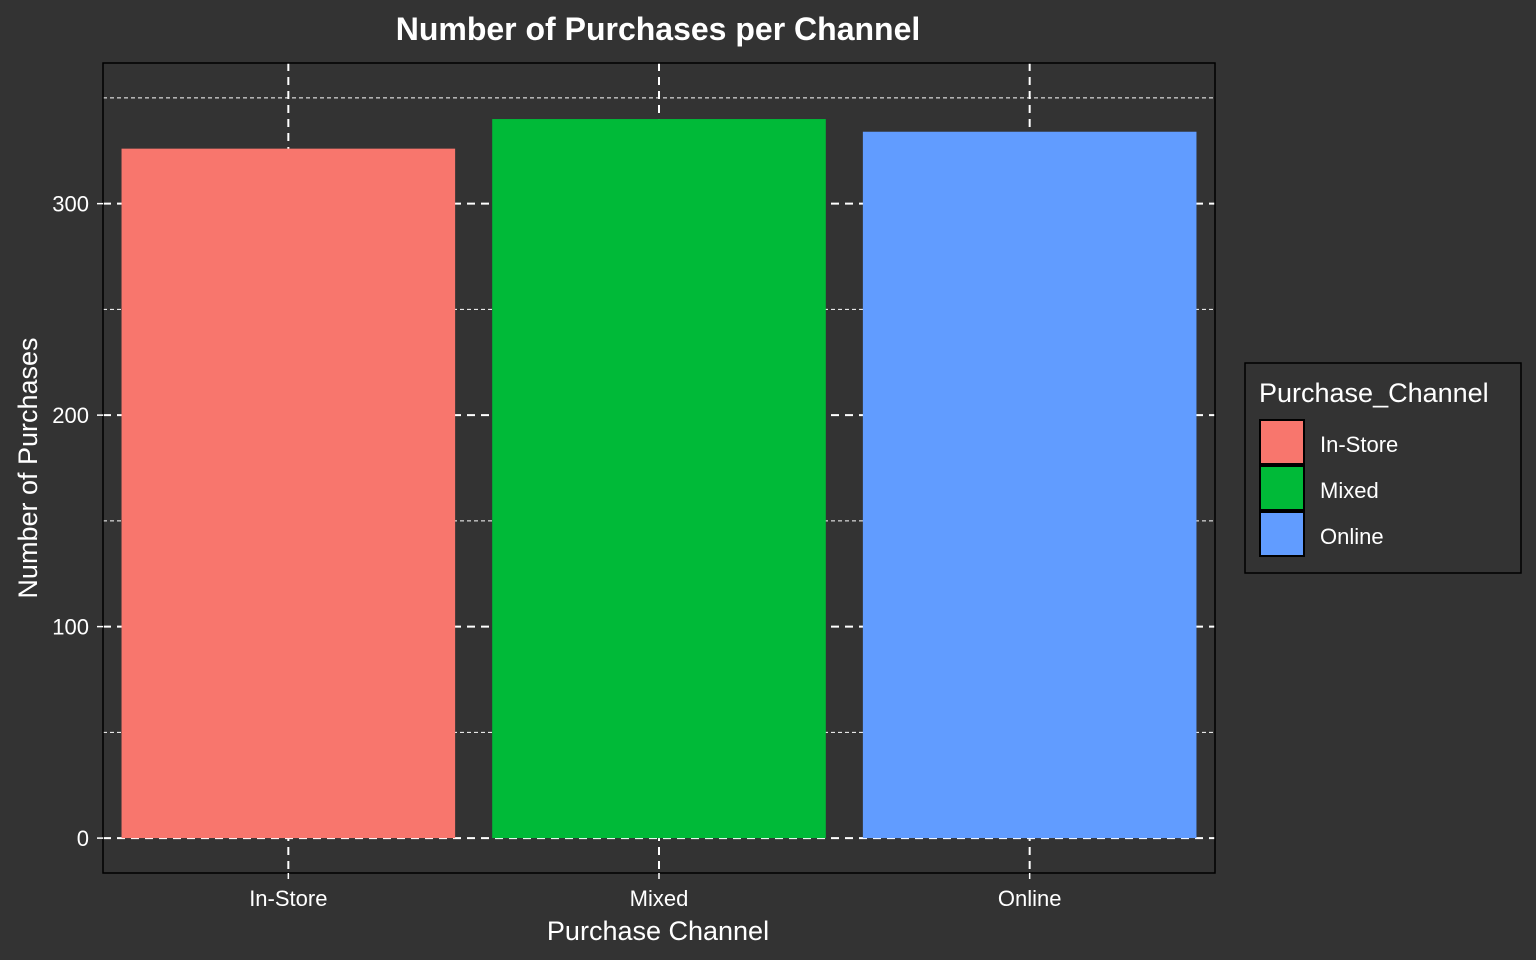  Describe the element at coordinates (1349, 490) in the screenshot. I see `legend-label-mixed: Mixed` at that location.